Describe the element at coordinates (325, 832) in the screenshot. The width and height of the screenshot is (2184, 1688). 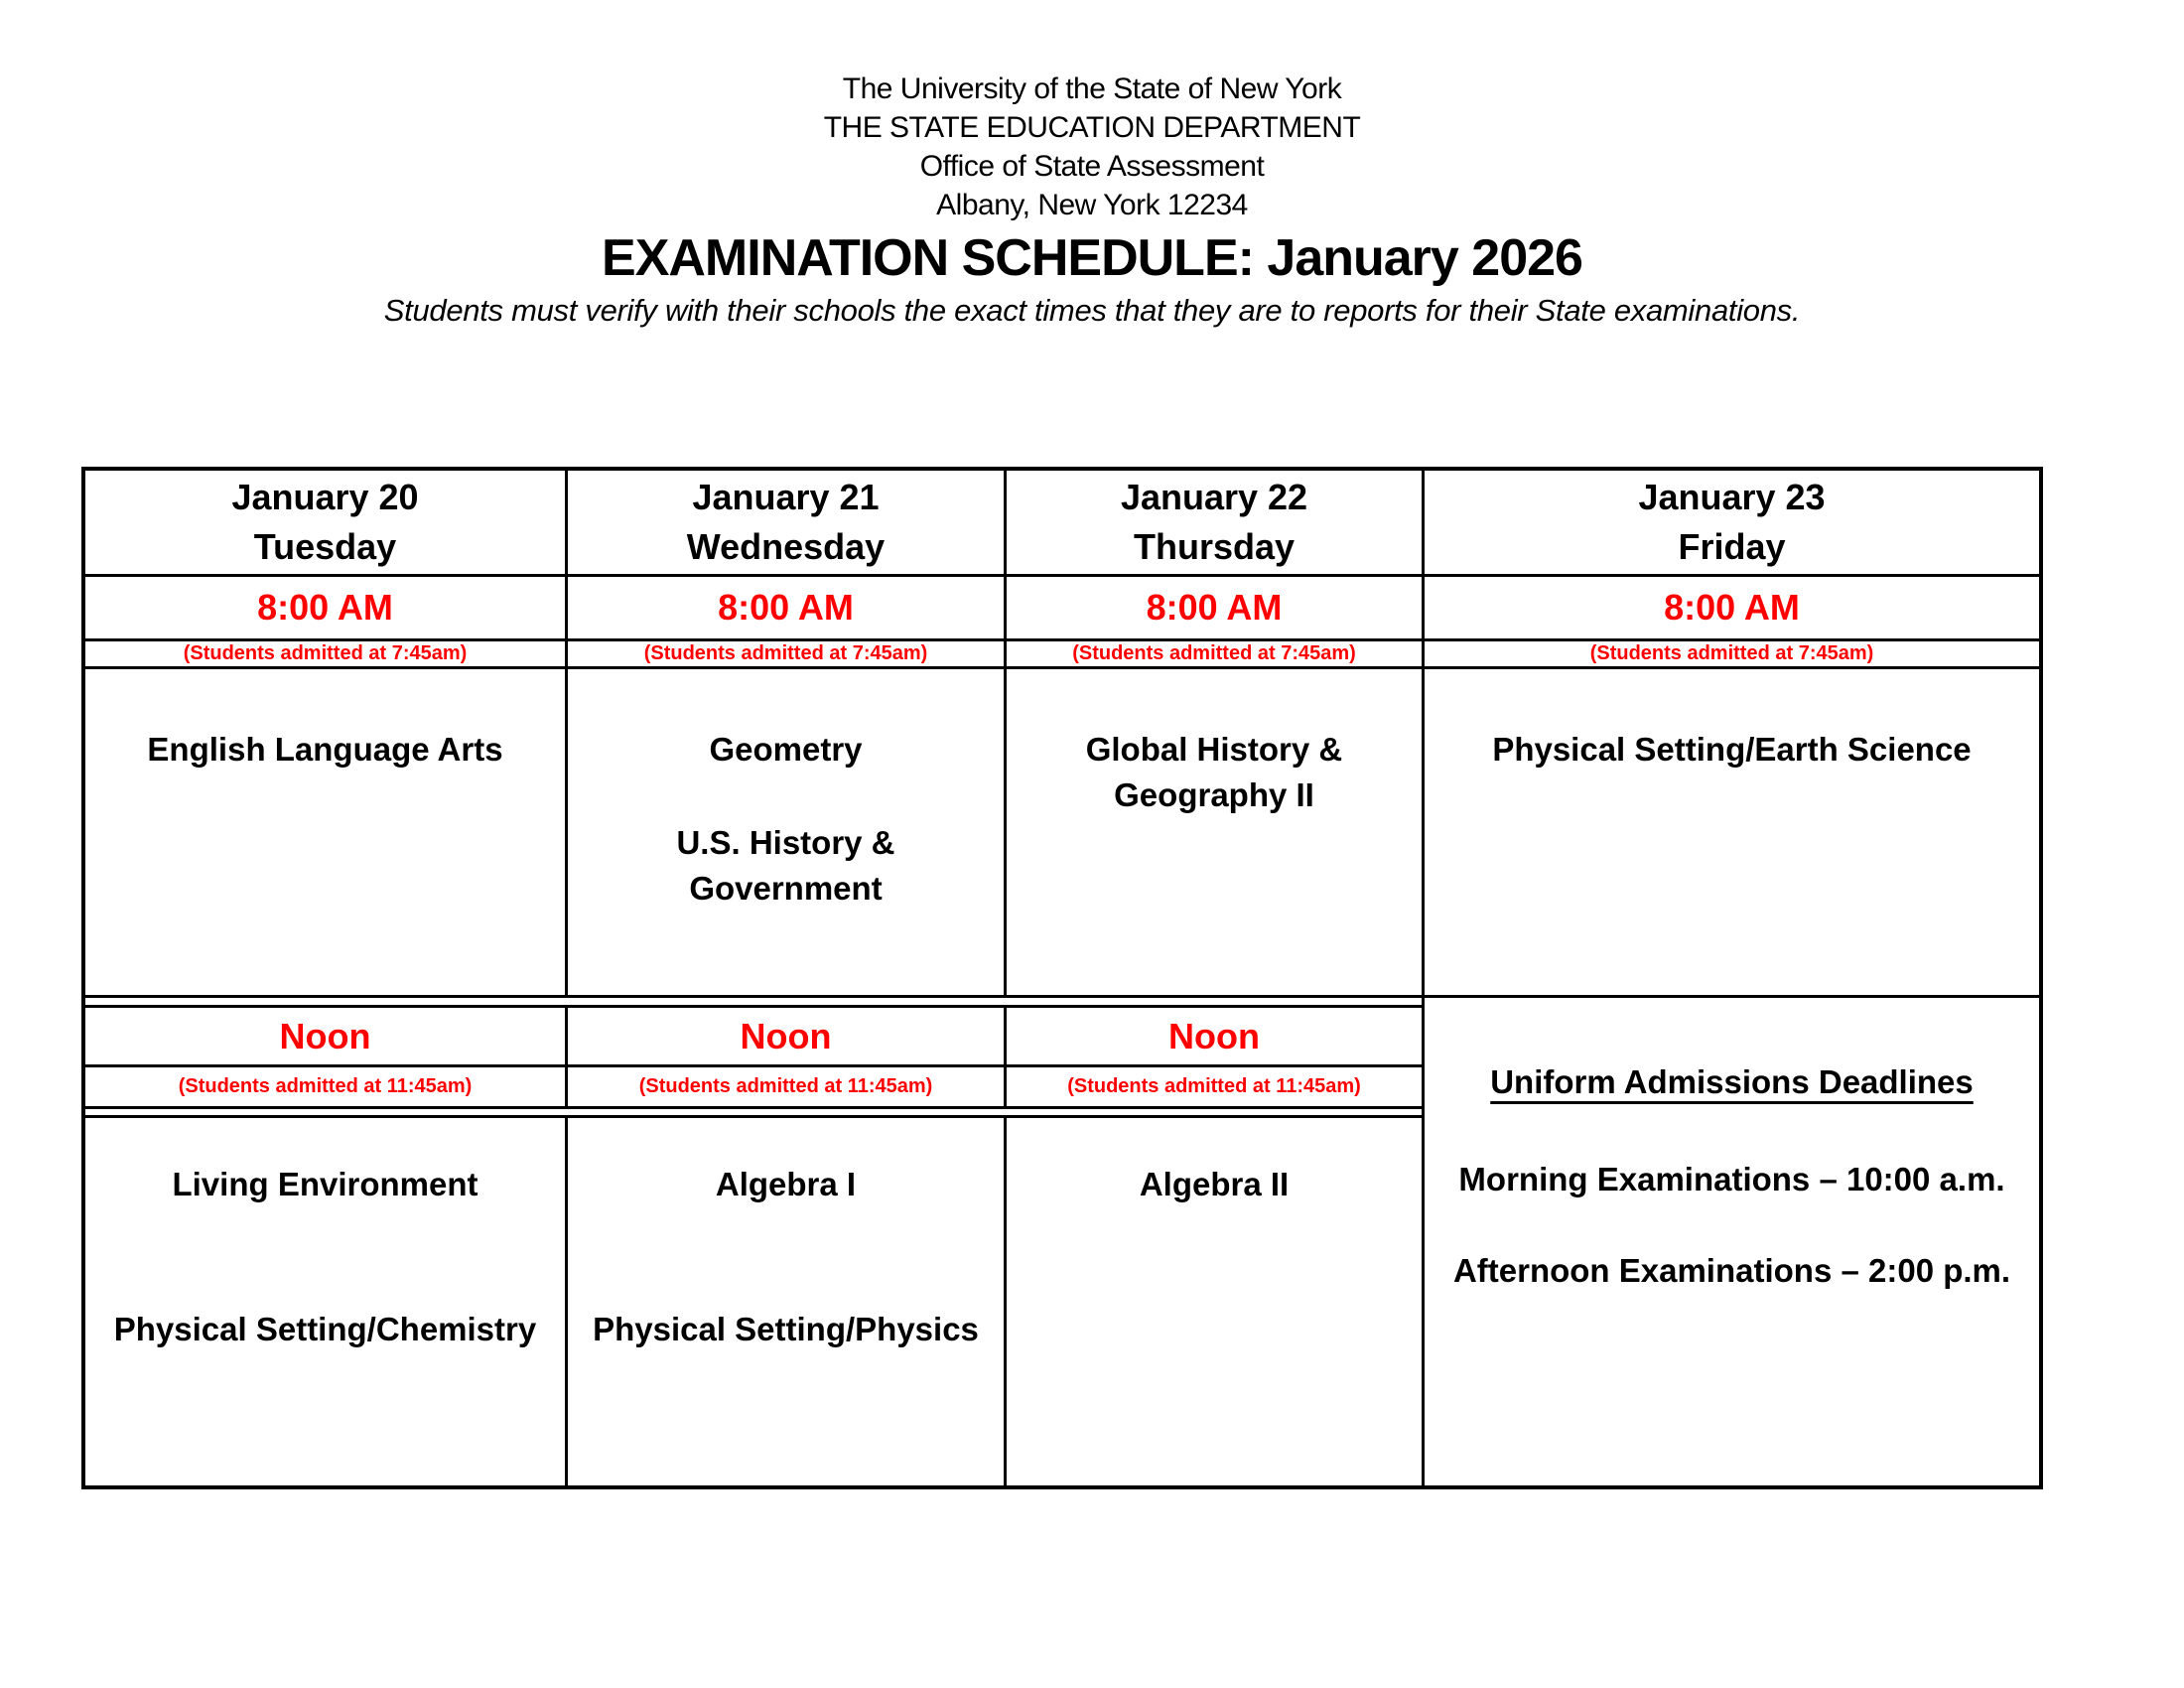
I see `morning-exams-jan20: English Language Arts` at that location.